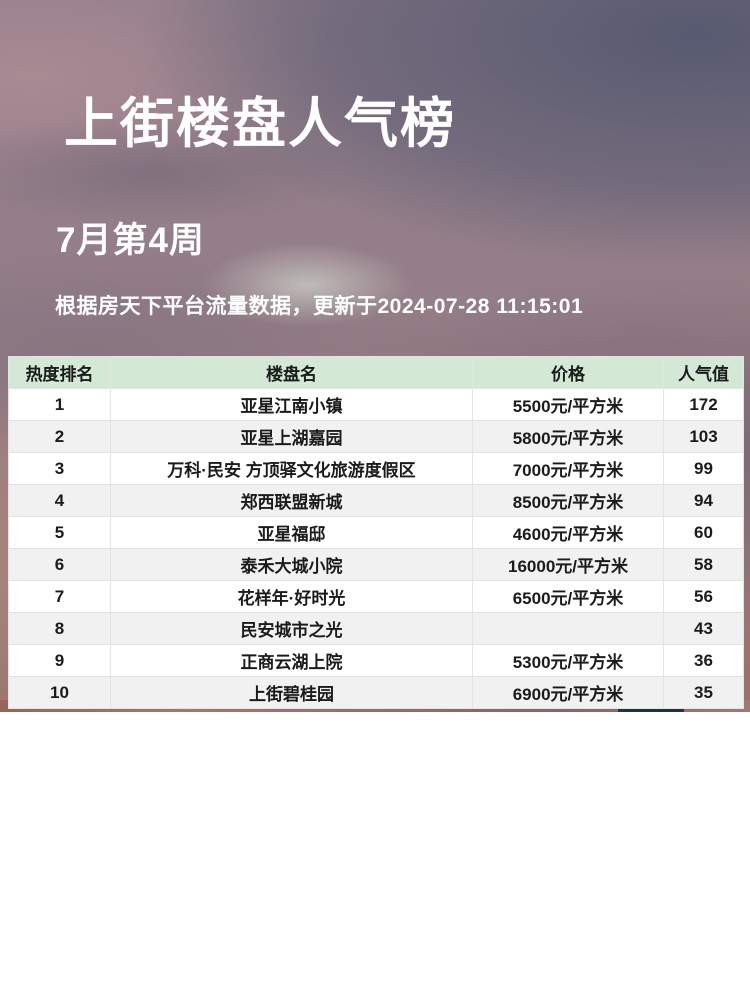  I want to click on cell-name: 上街碧桂园, so click(291, 692).